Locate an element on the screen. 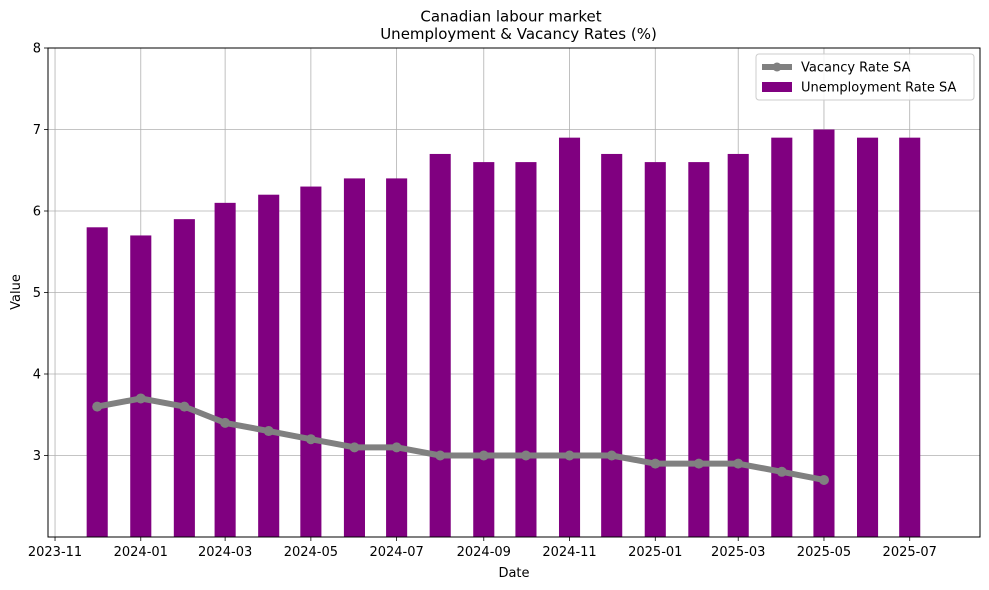 The height and width of the screenshot is (590, 989). legend-label-unemployment: Unemployment Rate SA is located at coordinates (878, 88).